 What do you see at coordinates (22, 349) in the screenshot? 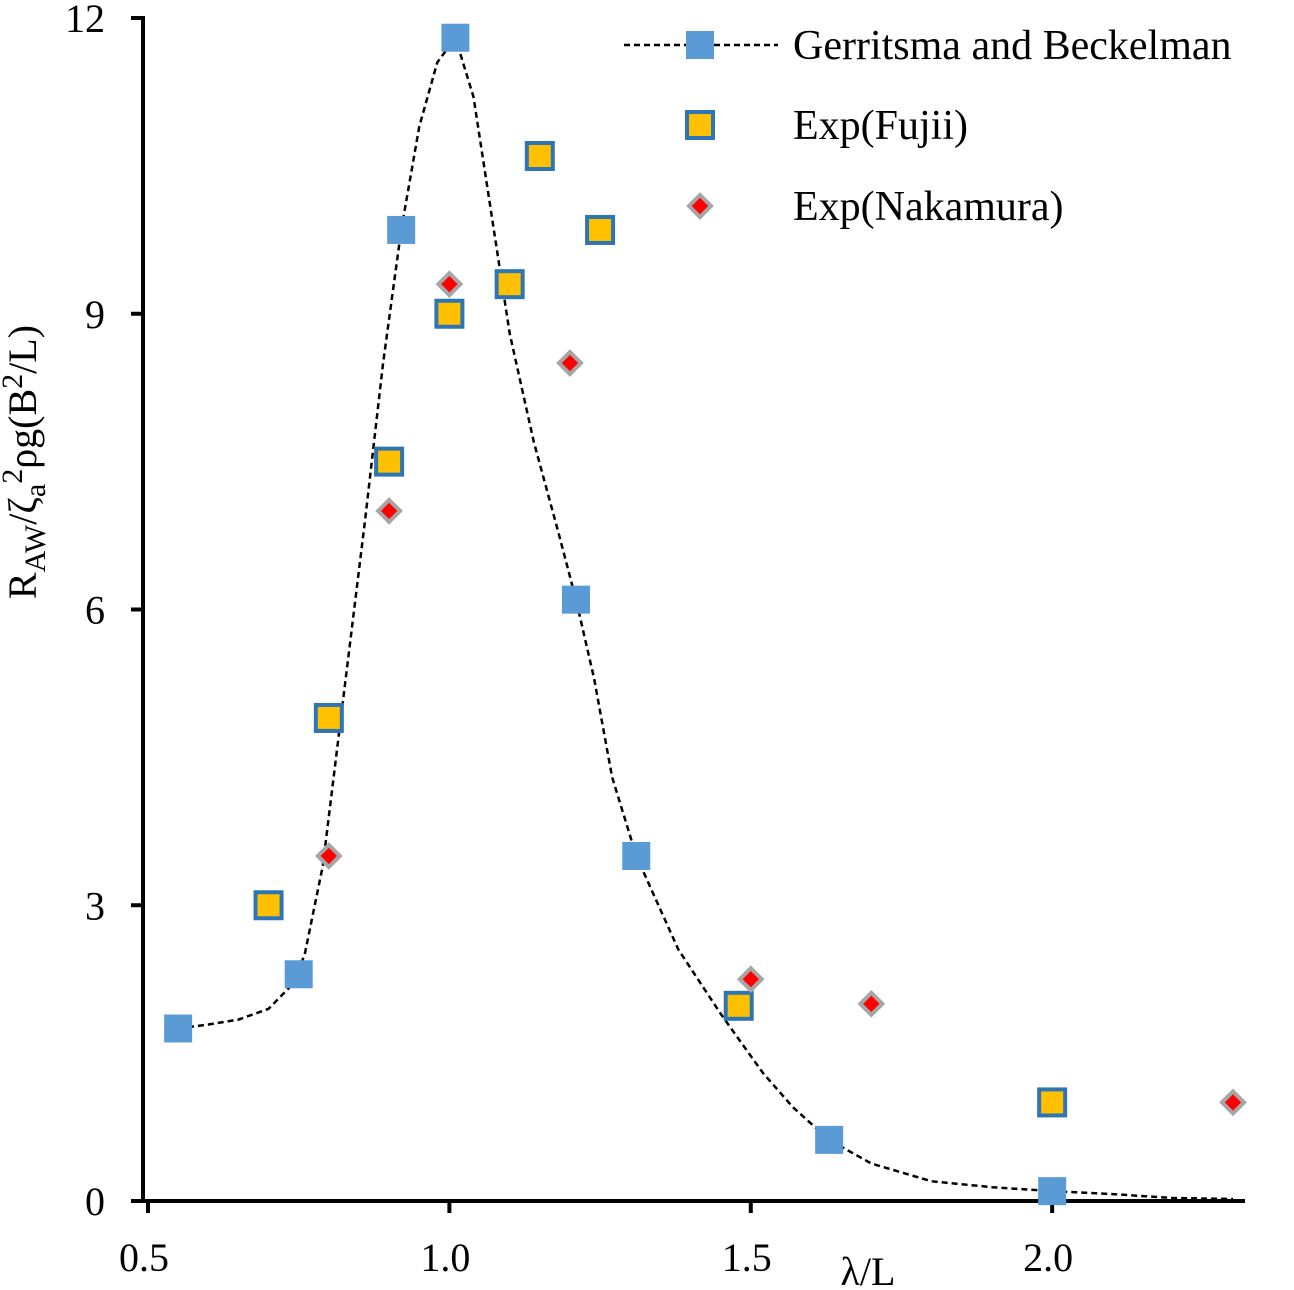
I see `y-axis-title-part: /L)` at bounding box center [22, 349].